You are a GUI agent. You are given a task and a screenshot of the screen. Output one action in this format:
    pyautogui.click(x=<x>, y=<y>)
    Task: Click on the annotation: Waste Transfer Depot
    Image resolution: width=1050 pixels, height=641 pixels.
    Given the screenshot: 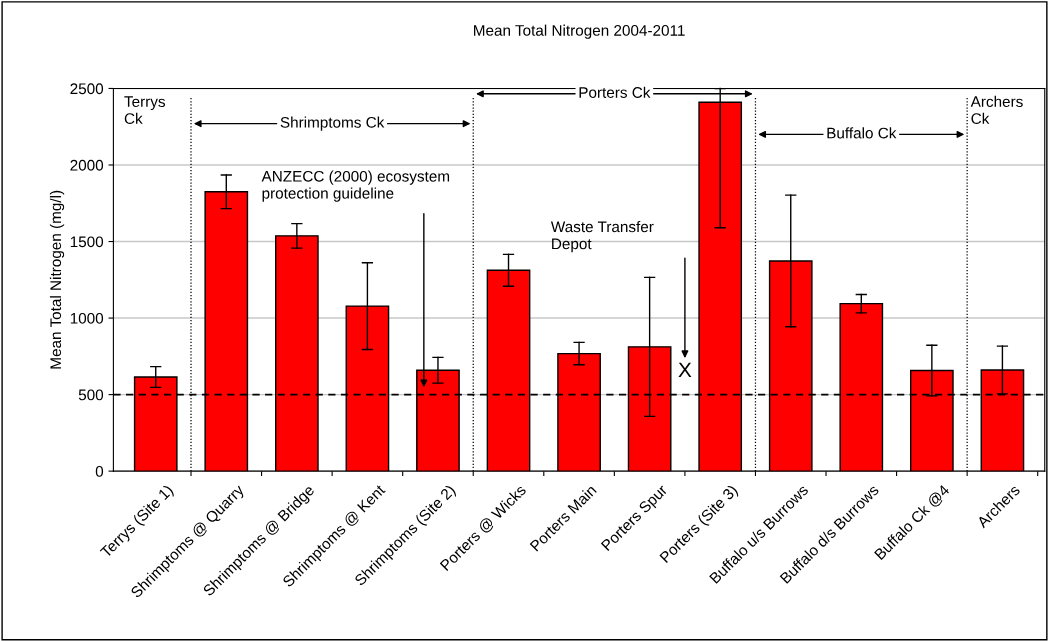 What is the action you would take?
    pyautogui.click(x=602, y=237)
    